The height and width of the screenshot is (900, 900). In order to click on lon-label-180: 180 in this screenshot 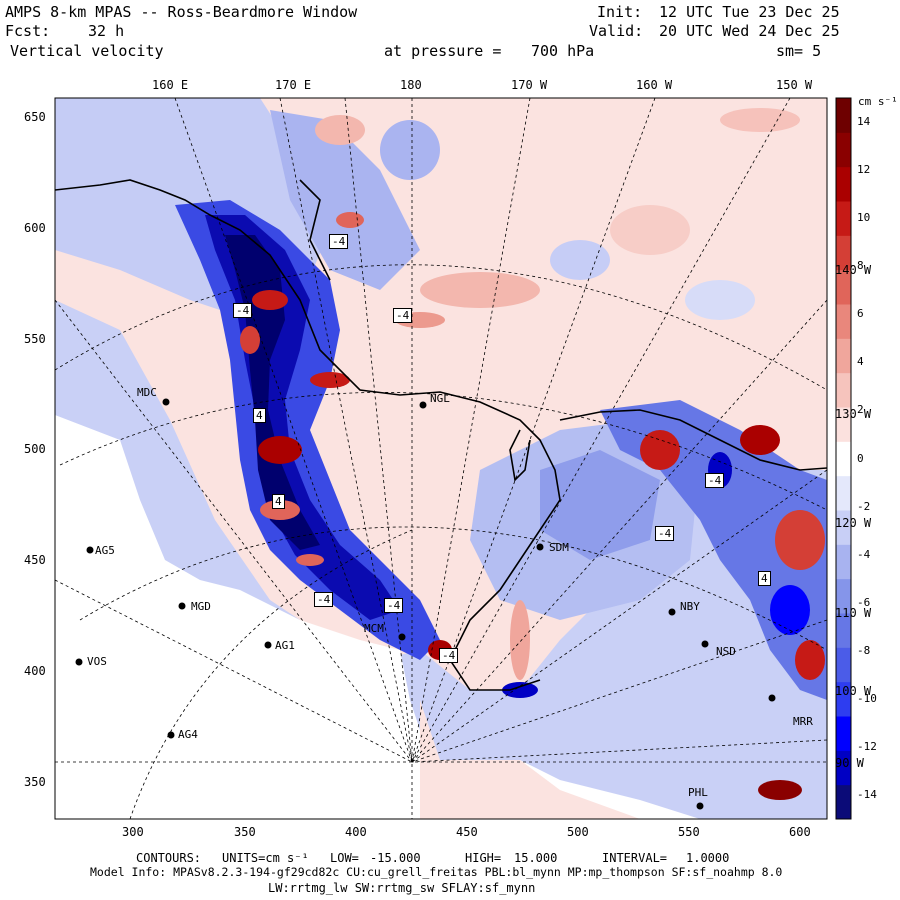, I will do `click(411, 85)`.